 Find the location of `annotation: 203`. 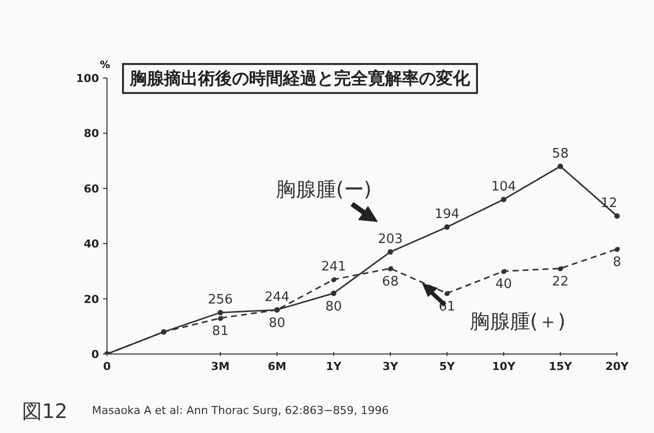

annotation: 203 is located at coordinates (390, 239).